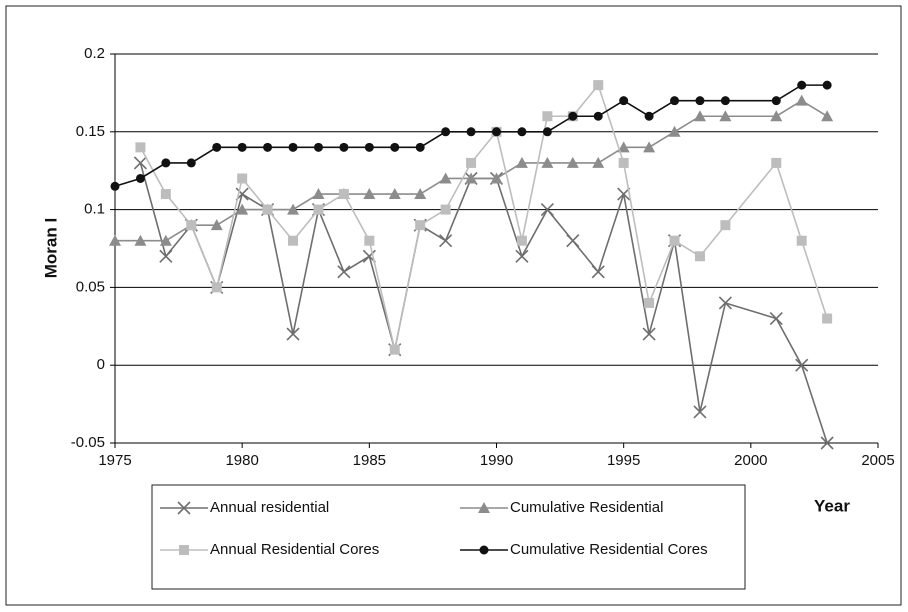 This screenshot has width=908, height=612. I want to click on y-tick-label: 0, so click(101, 364).